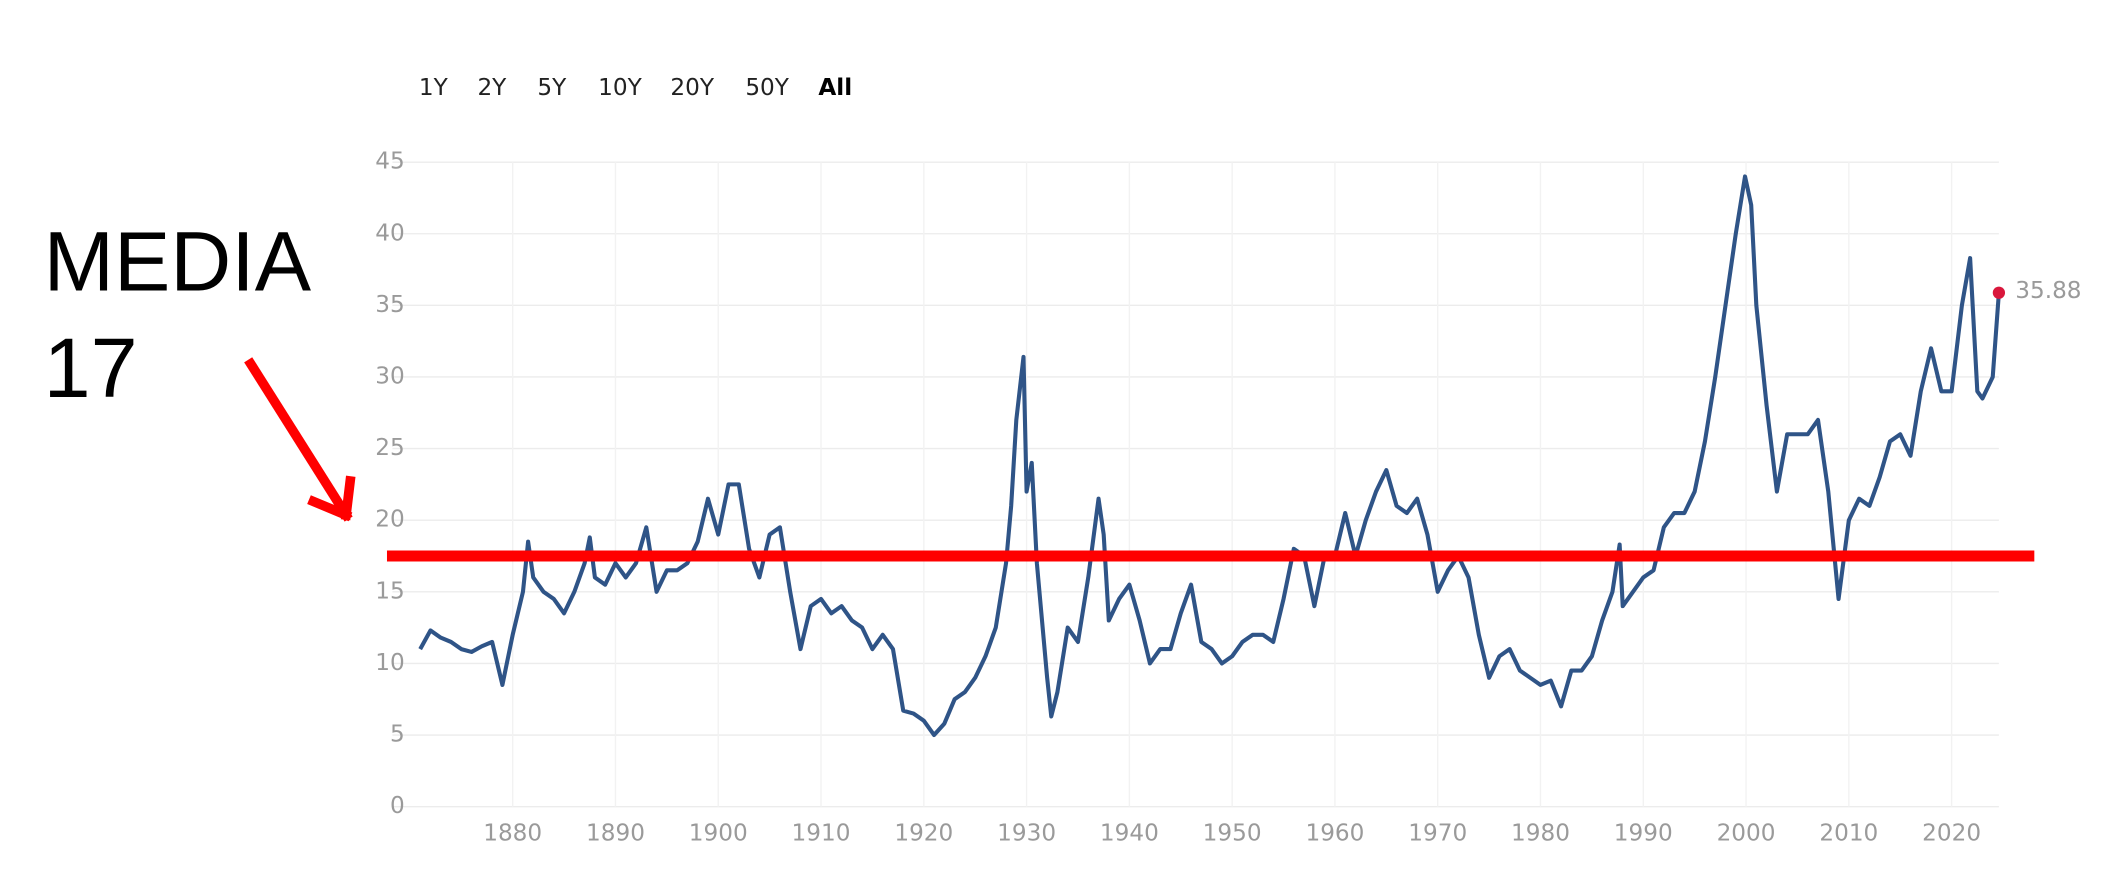 Image resolution: width=2112 pixels, height=870 pixels. What do you see at coordinates (389, 233) in the screenshot?
I see `y-tick-label: 40` at bounding box center [389, 233].